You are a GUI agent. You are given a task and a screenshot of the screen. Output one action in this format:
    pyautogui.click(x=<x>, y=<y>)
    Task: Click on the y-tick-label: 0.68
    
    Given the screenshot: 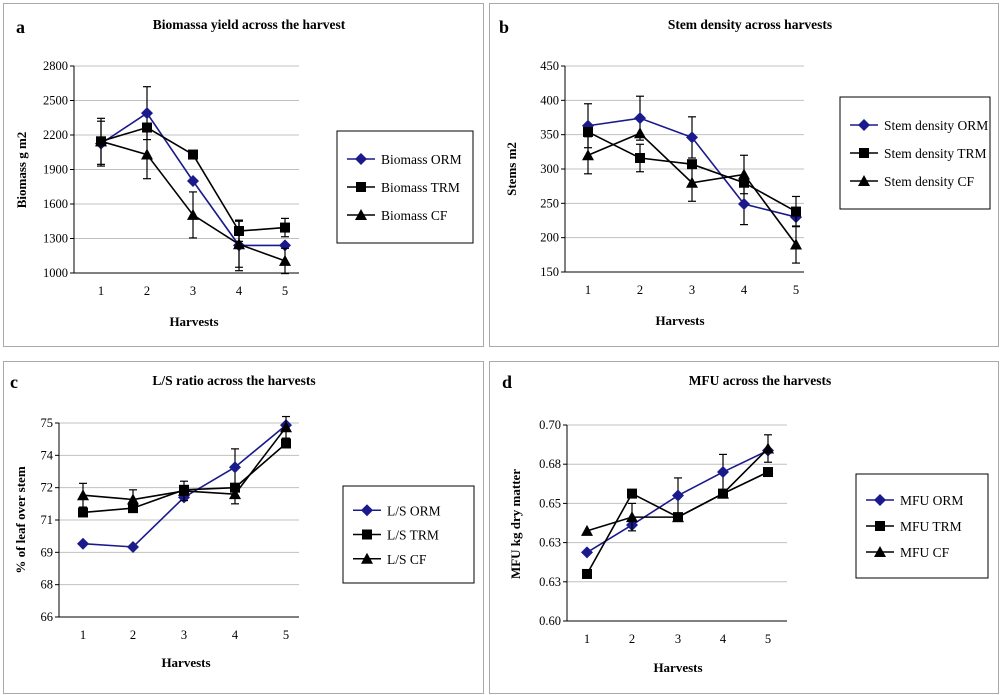 What is the action you would take?
    pyautogui.click(x=550, y=464)
    